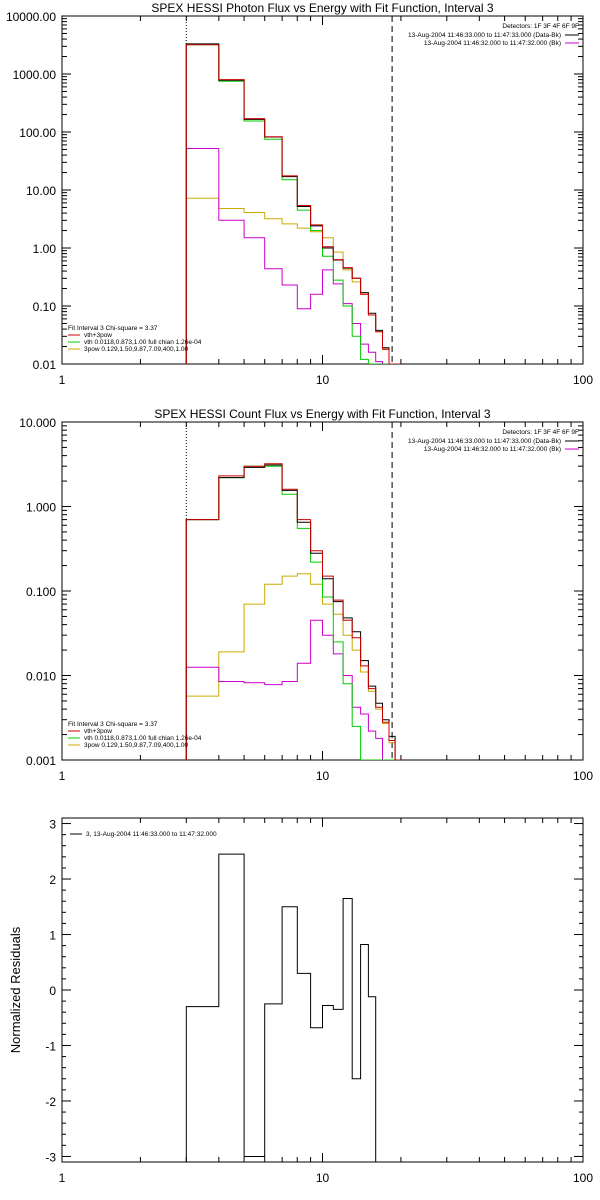  What do you see at coordinates (41, 592) in the screenshot?
I see `y-tick-label: 0.100` at bounding box center [41, 592].